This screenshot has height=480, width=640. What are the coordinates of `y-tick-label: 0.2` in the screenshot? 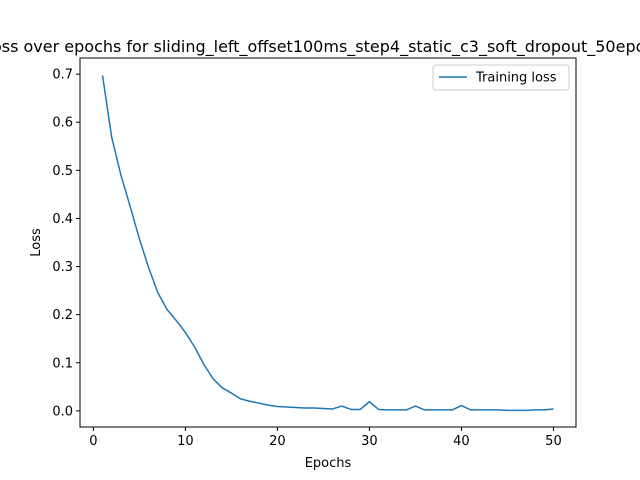 It's located at (62, 315).